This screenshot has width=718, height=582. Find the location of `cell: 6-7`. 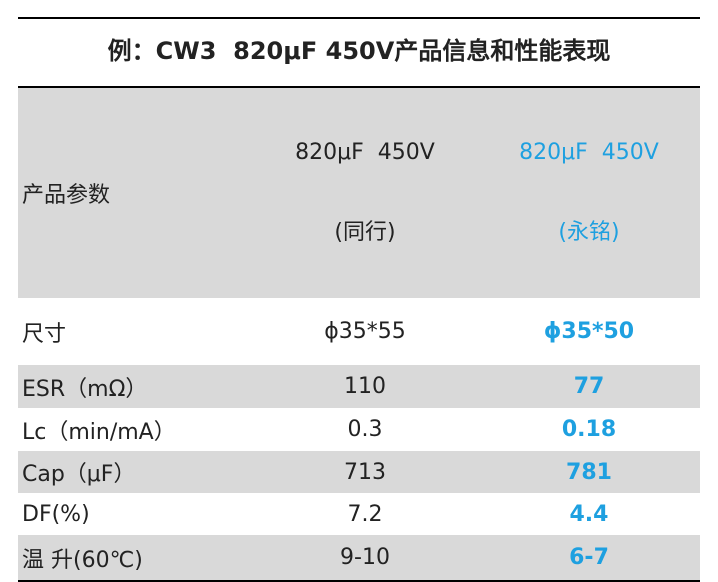

cell: 6-7 is located at coordinates (589, 557).